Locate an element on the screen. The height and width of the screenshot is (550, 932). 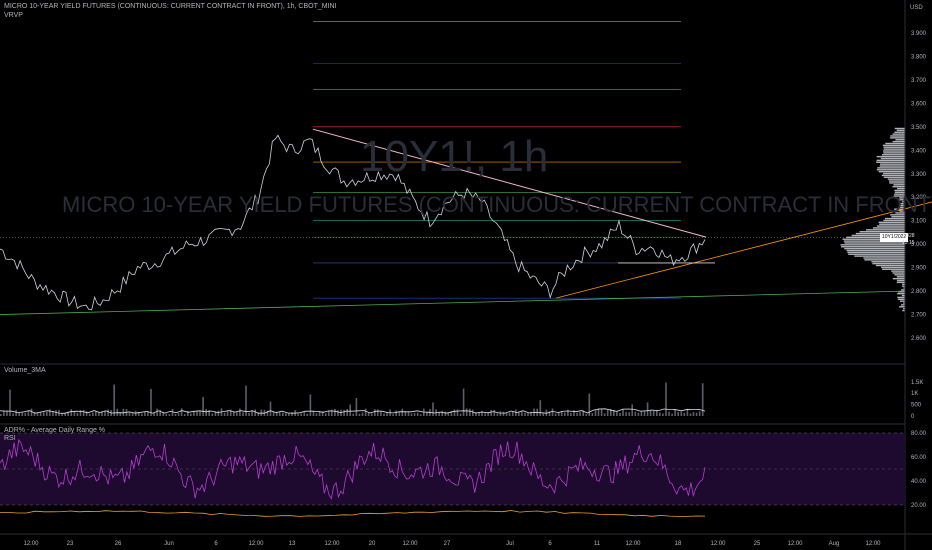
volume-pane-label: Volume_3MA is located at coordinates (25, 370).